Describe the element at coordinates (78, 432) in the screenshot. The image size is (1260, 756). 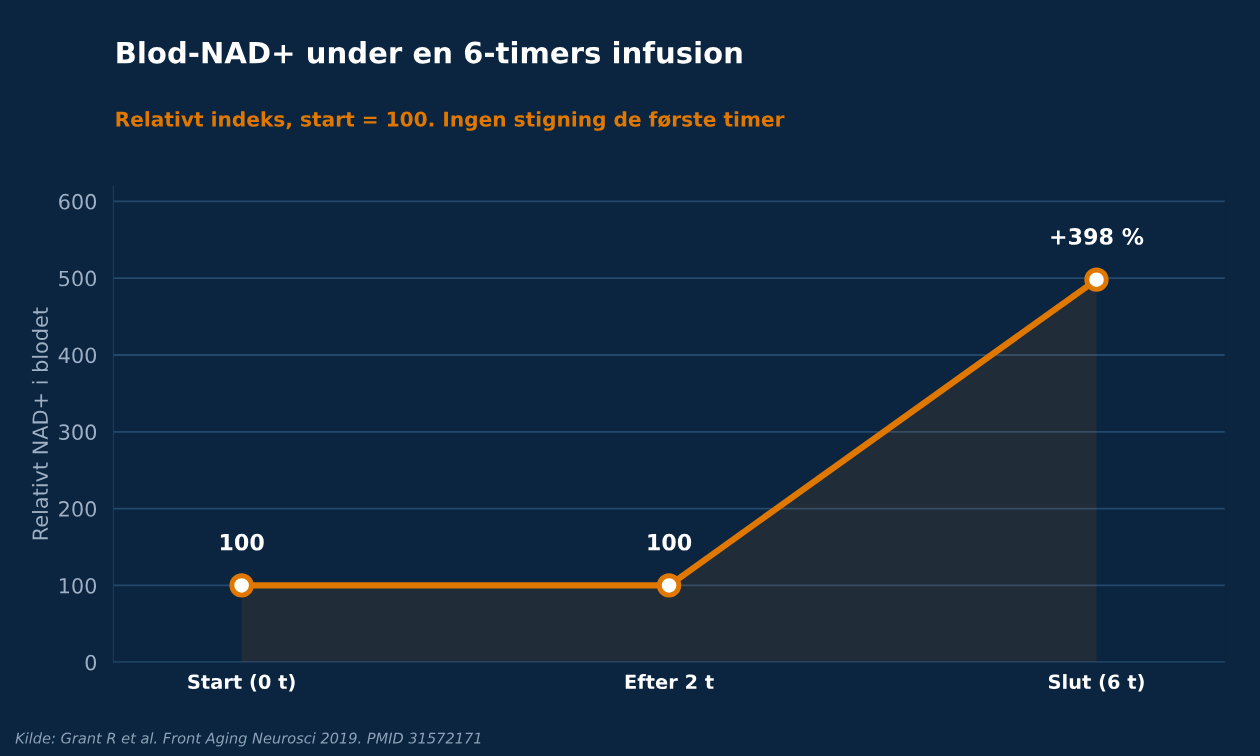
I see `y-tick-label: 300` at that location.